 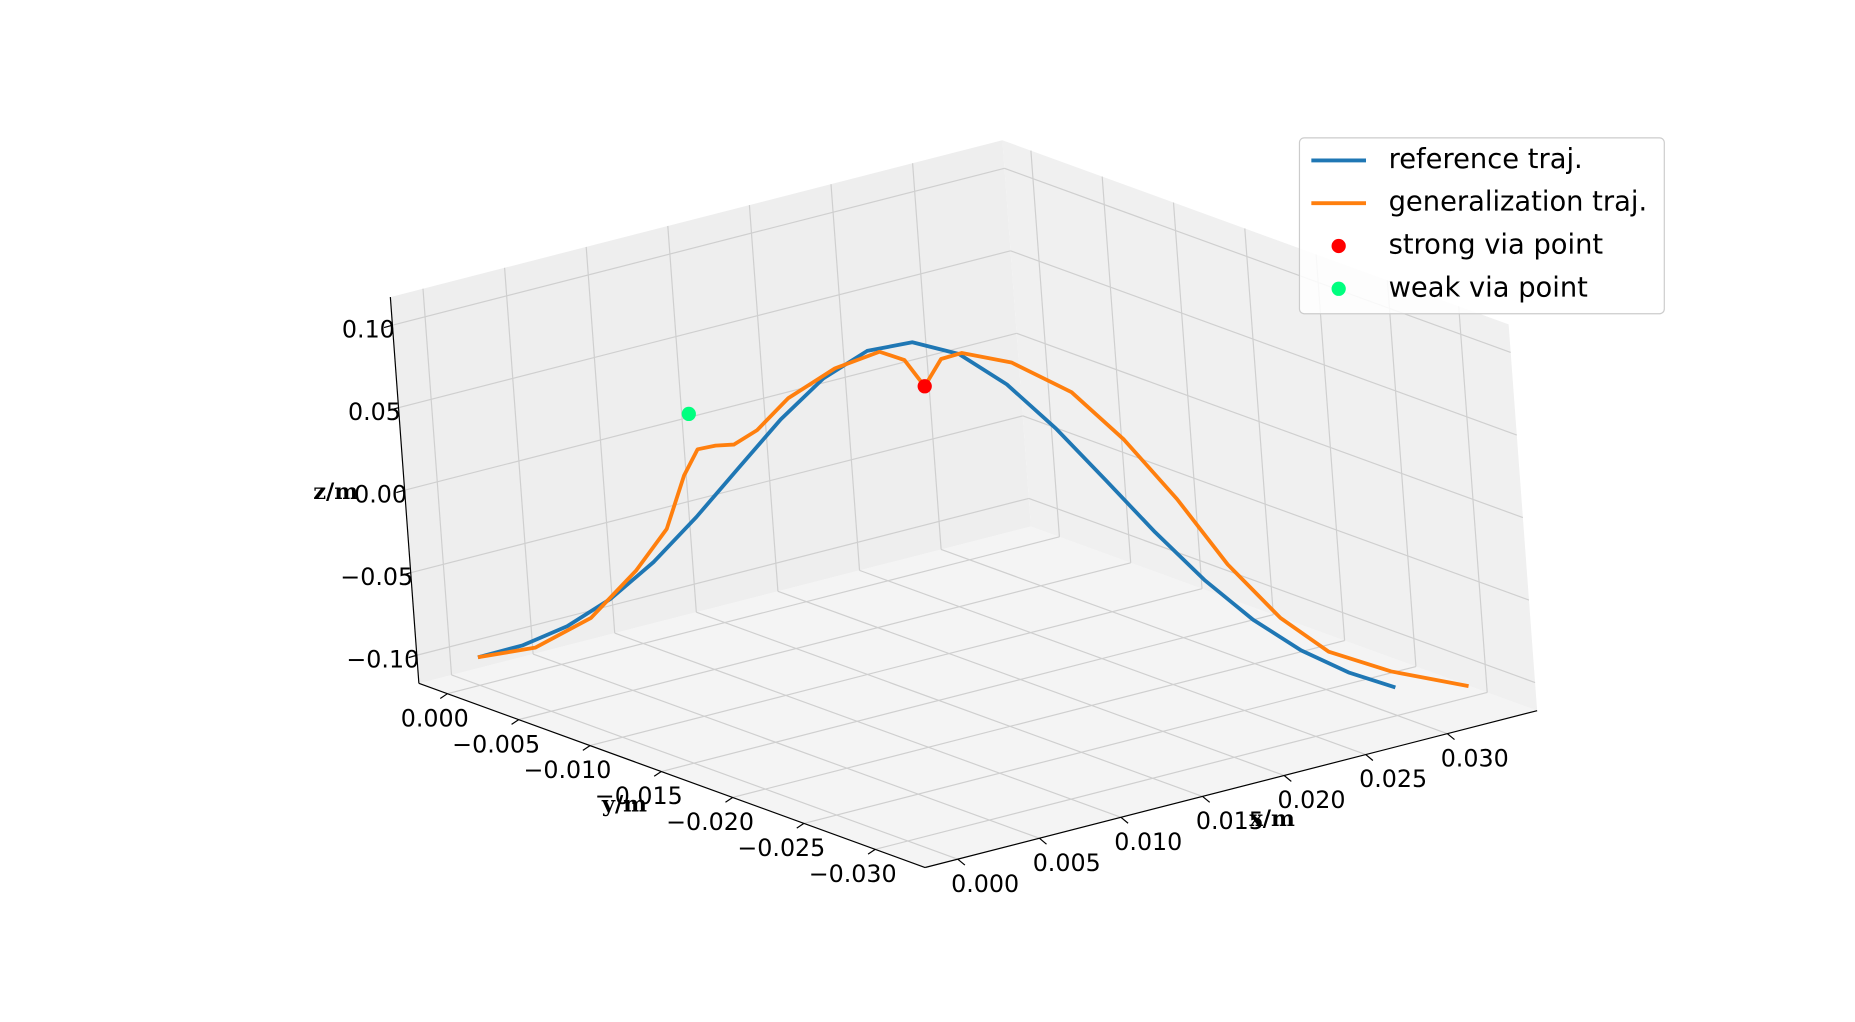 What do you see at coordinates (1312, 800) in the screenshot?
I see `x-tick-label: 0.020` at bounding box center [1312, 800].